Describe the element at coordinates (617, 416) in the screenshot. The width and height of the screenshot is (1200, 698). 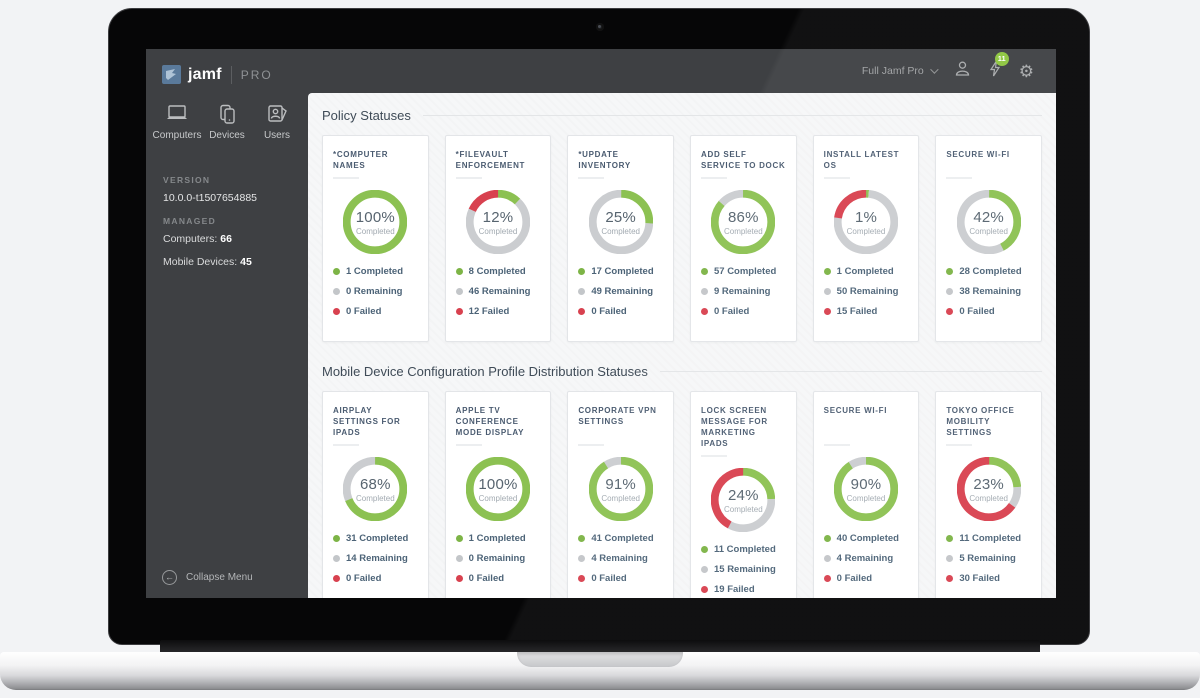
I see `card-title: CORPORATE VPN SETTINGS` at that location.